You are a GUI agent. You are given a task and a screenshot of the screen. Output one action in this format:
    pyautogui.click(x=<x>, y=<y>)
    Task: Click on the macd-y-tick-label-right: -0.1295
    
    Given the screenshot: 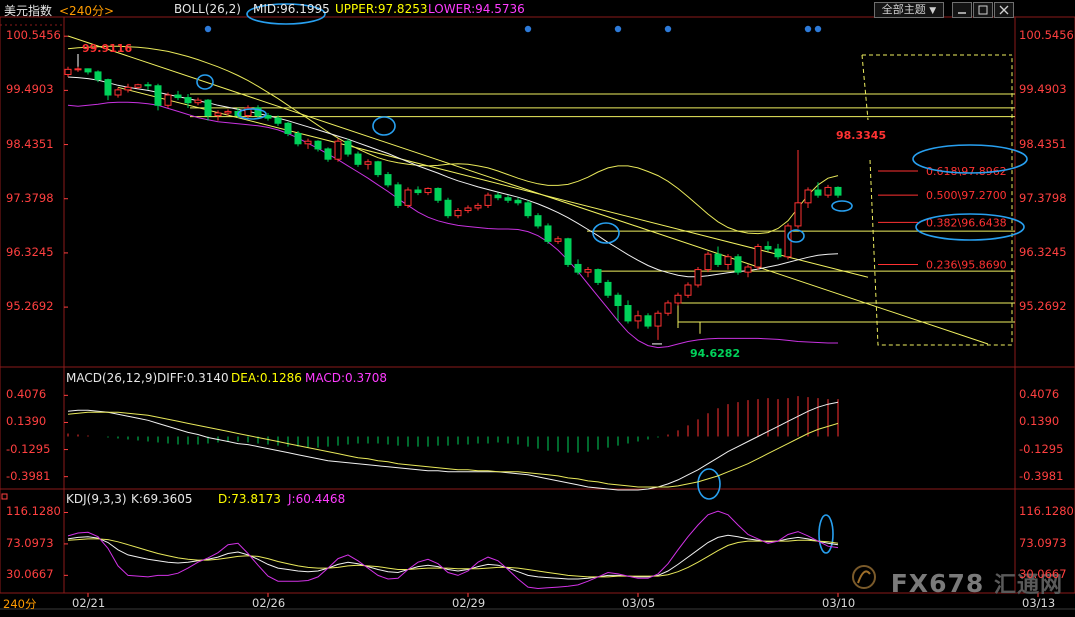 What is the action you would take?
    pyautogui.click(x=1041, y=448)
    